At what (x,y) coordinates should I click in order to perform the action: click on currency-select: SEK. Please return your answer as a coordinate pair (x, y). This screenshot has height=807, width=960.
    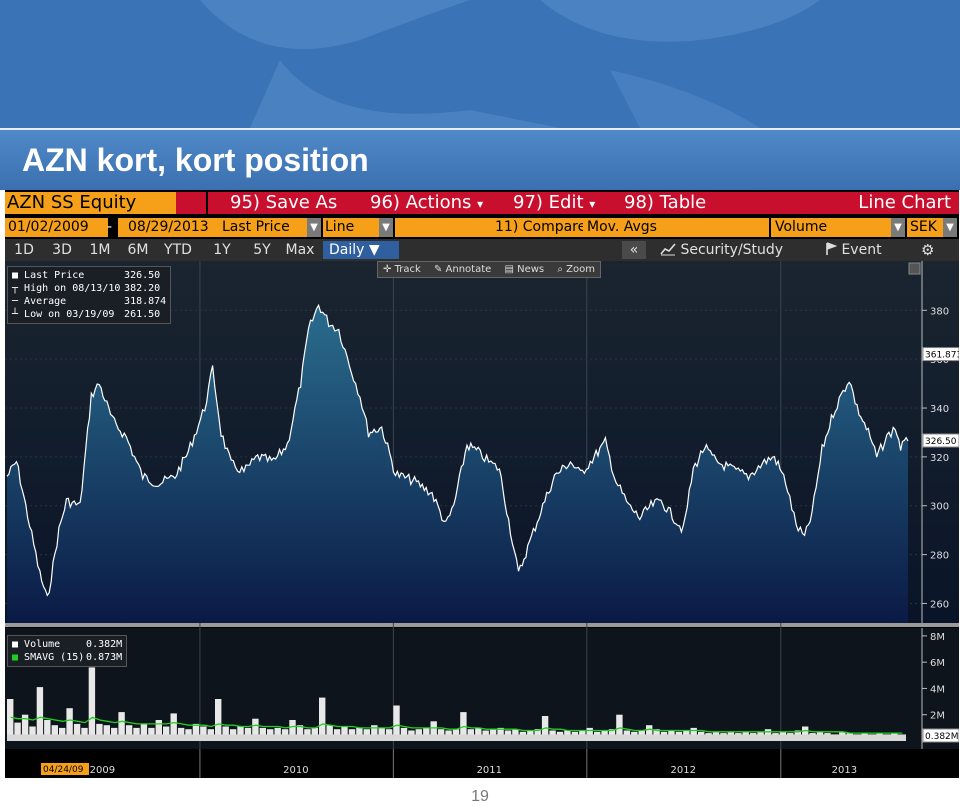
    Looking at the image, I should click on (926, 227).